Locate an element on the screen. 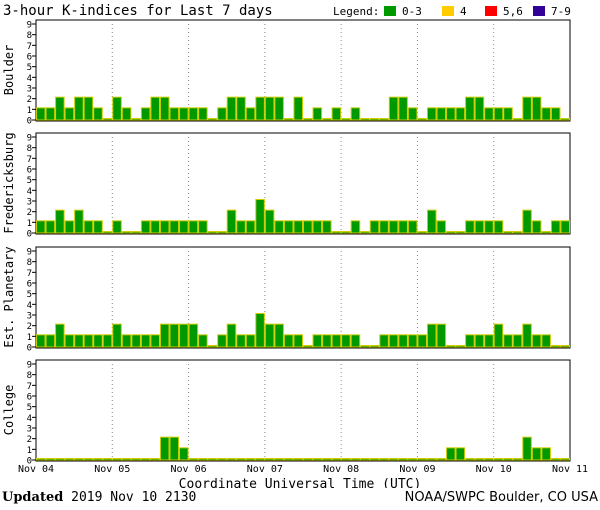 Image resolution: width=600 pixels, height=510 pixels. footer-updated: Updated 2019 Nov 10 2130 is located at coordinates (99, 497).